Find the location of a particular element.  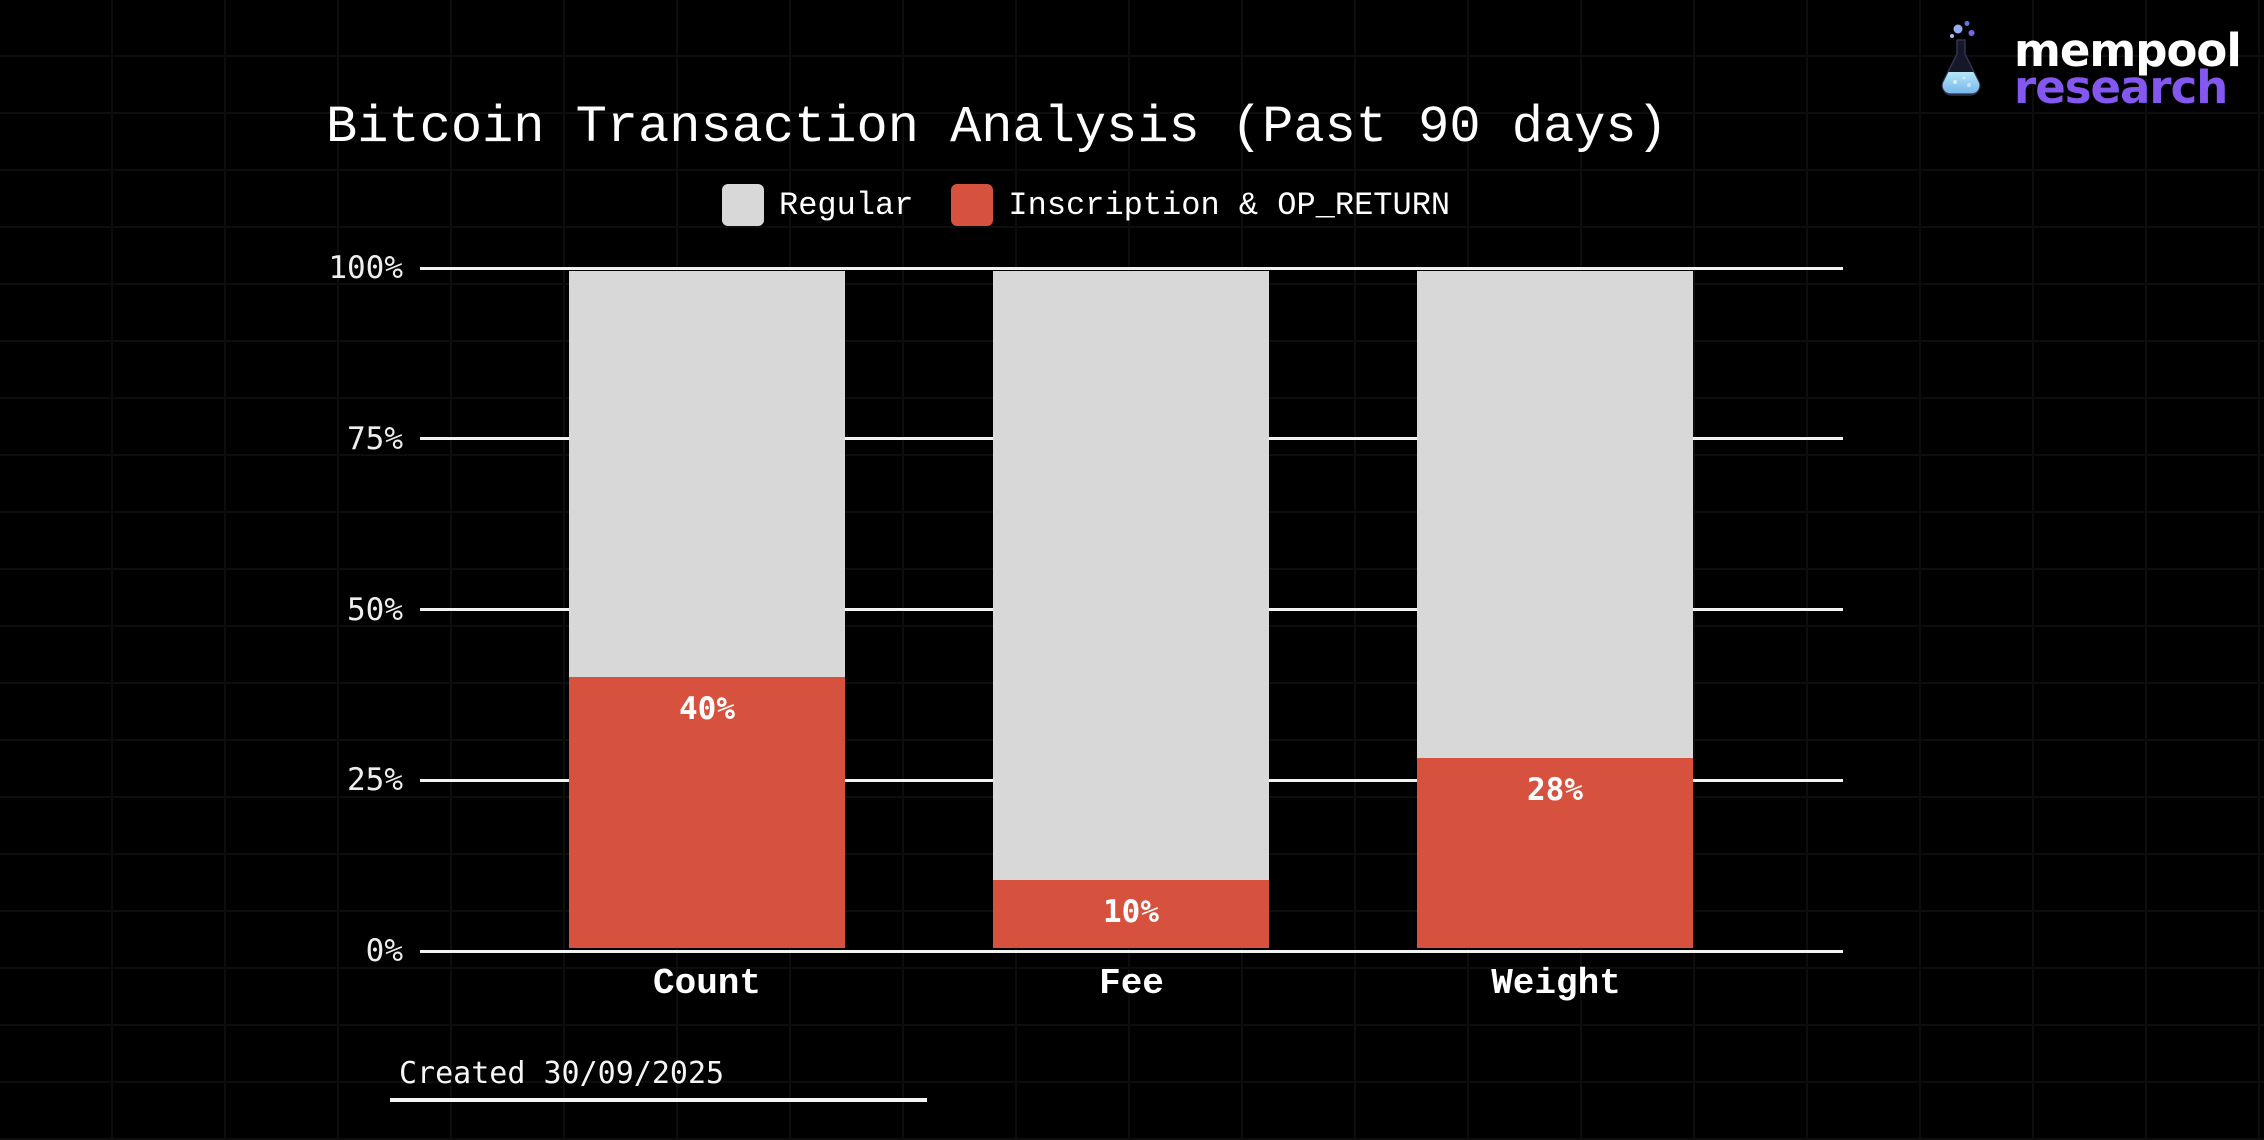

brand-name-research: research is located at coordinates (2121, 87).